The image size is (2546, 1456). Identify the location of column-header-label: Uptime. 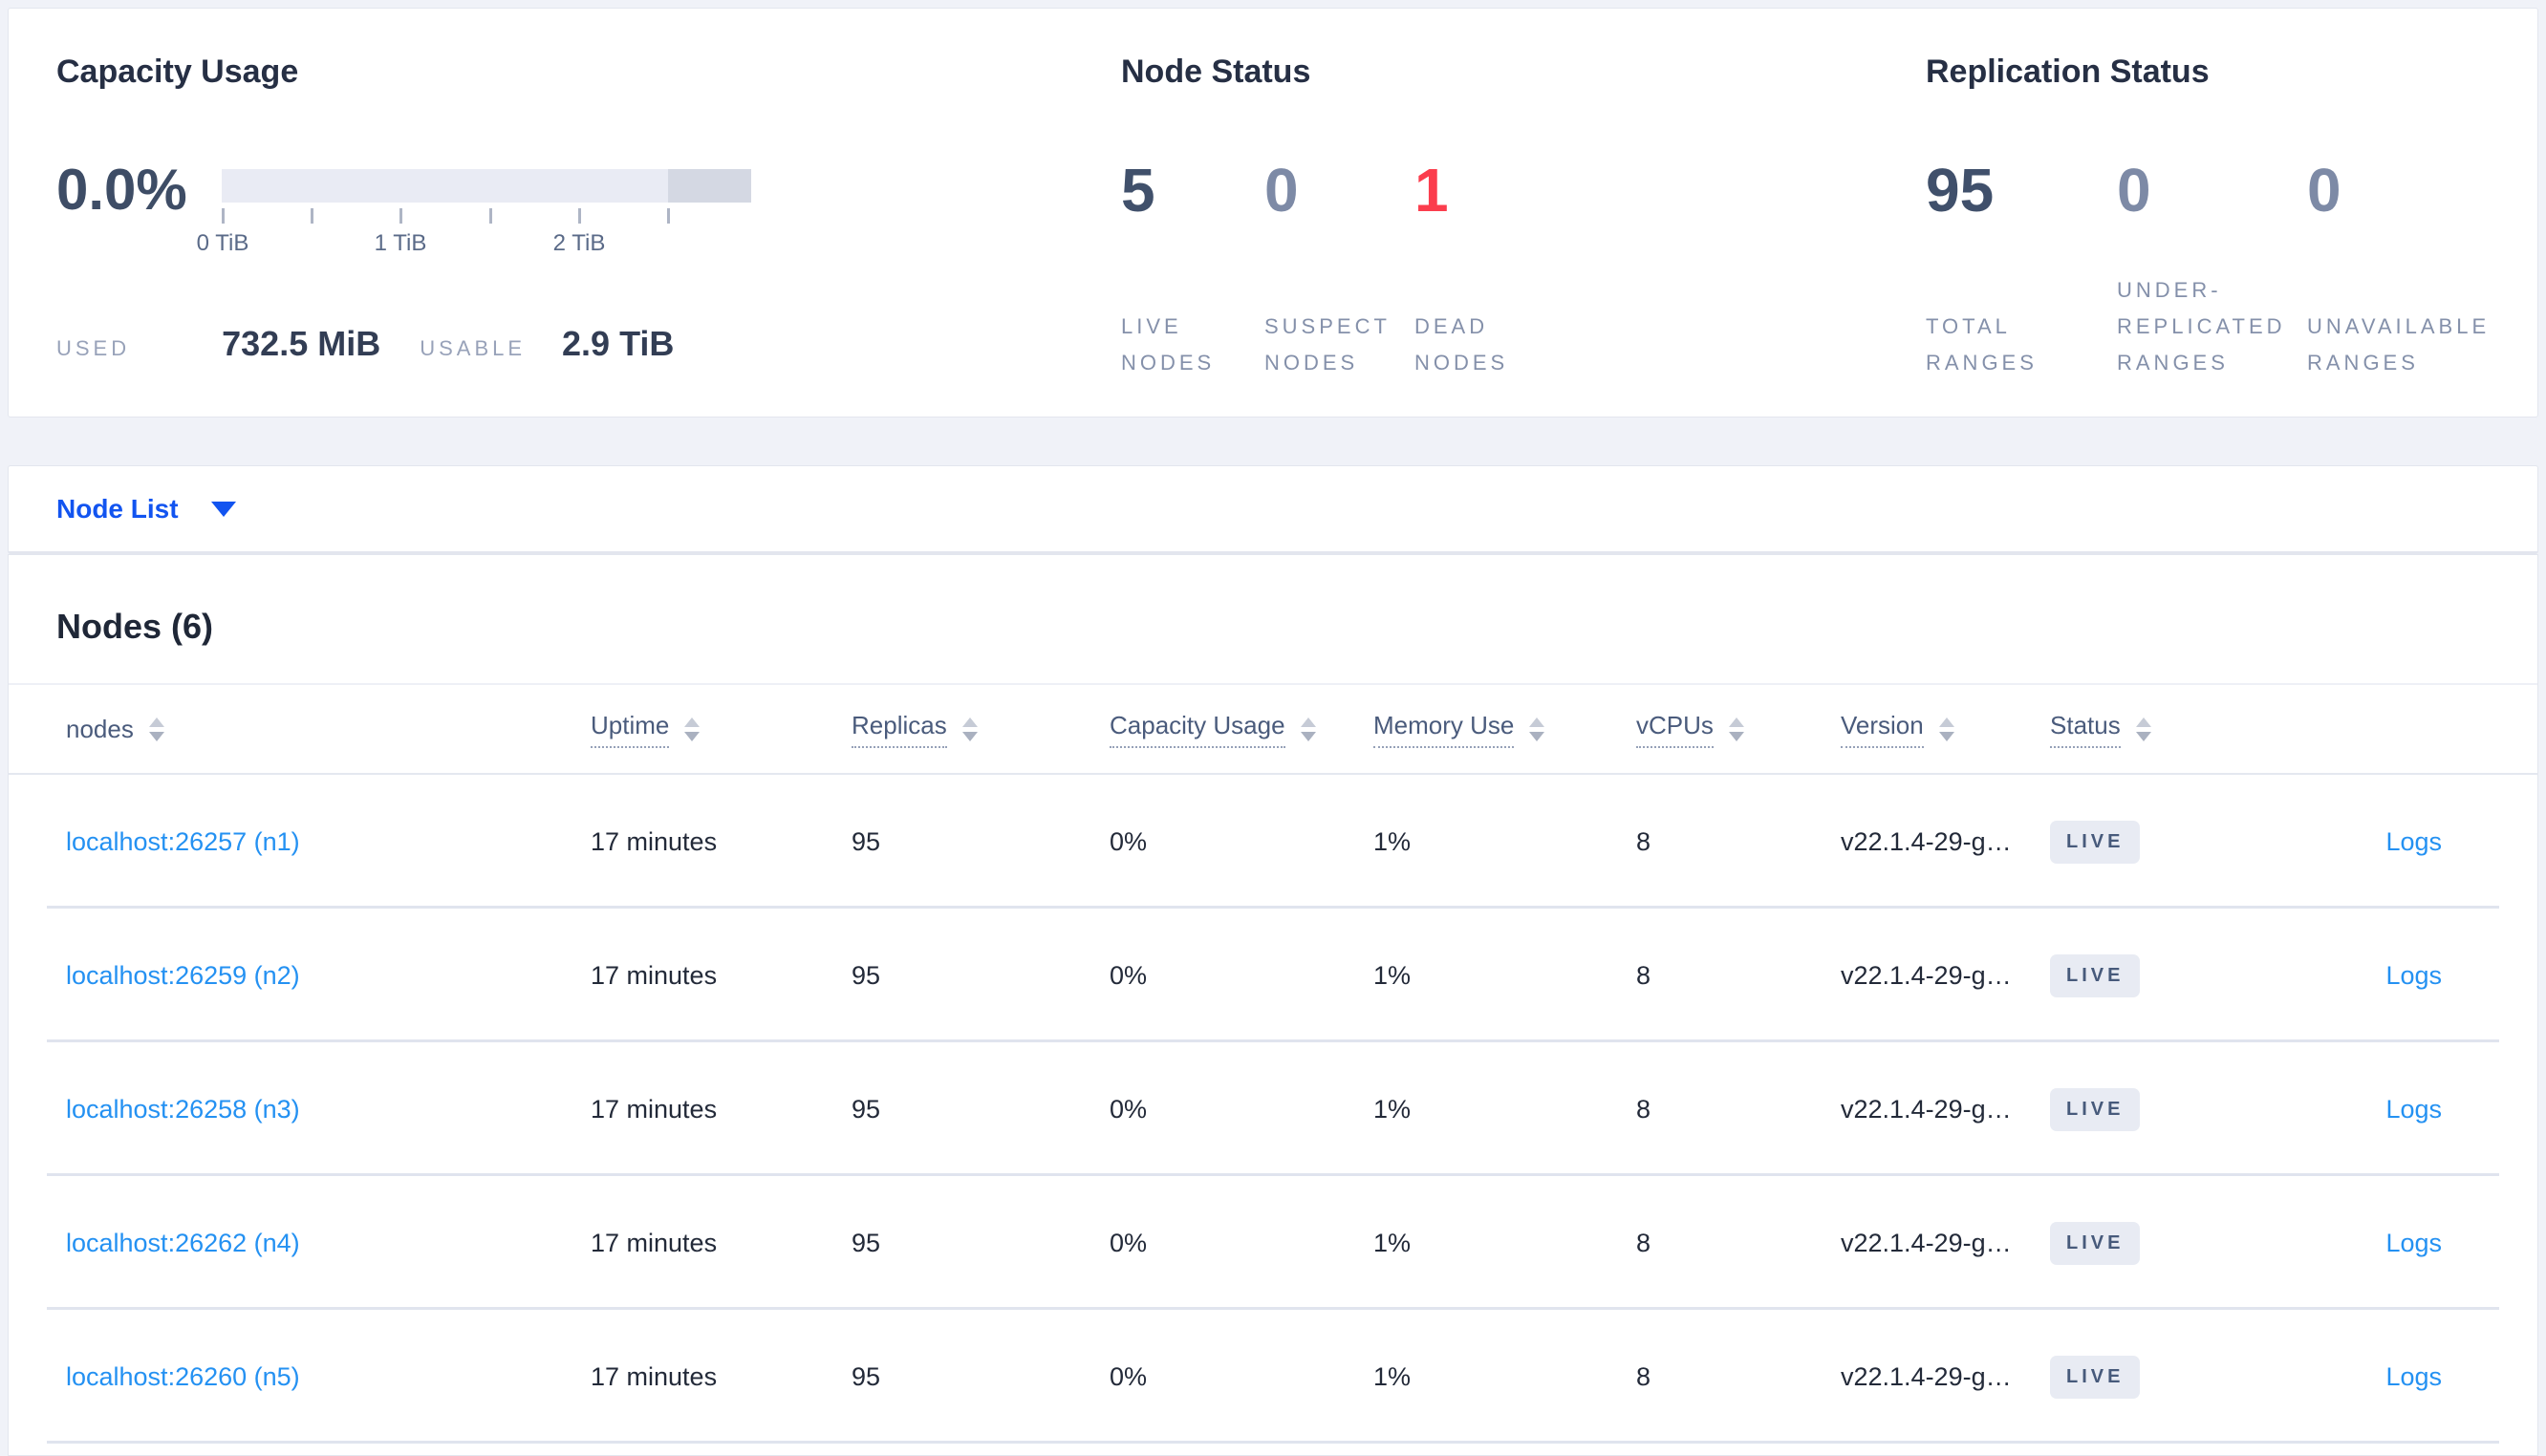
(630, 729).